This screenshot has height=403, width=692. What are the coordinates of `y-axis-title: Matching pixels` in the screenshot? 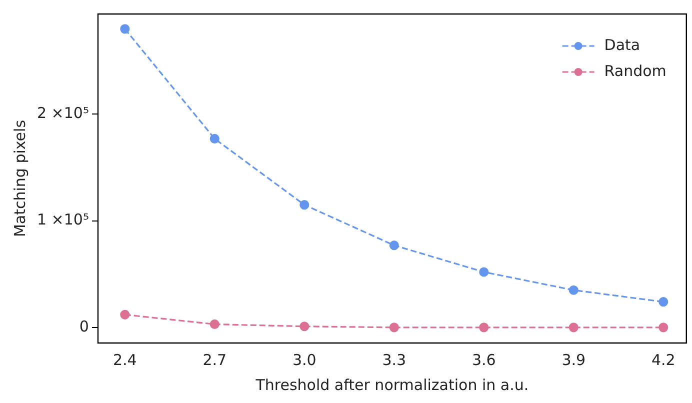 It's located at (19, 179).